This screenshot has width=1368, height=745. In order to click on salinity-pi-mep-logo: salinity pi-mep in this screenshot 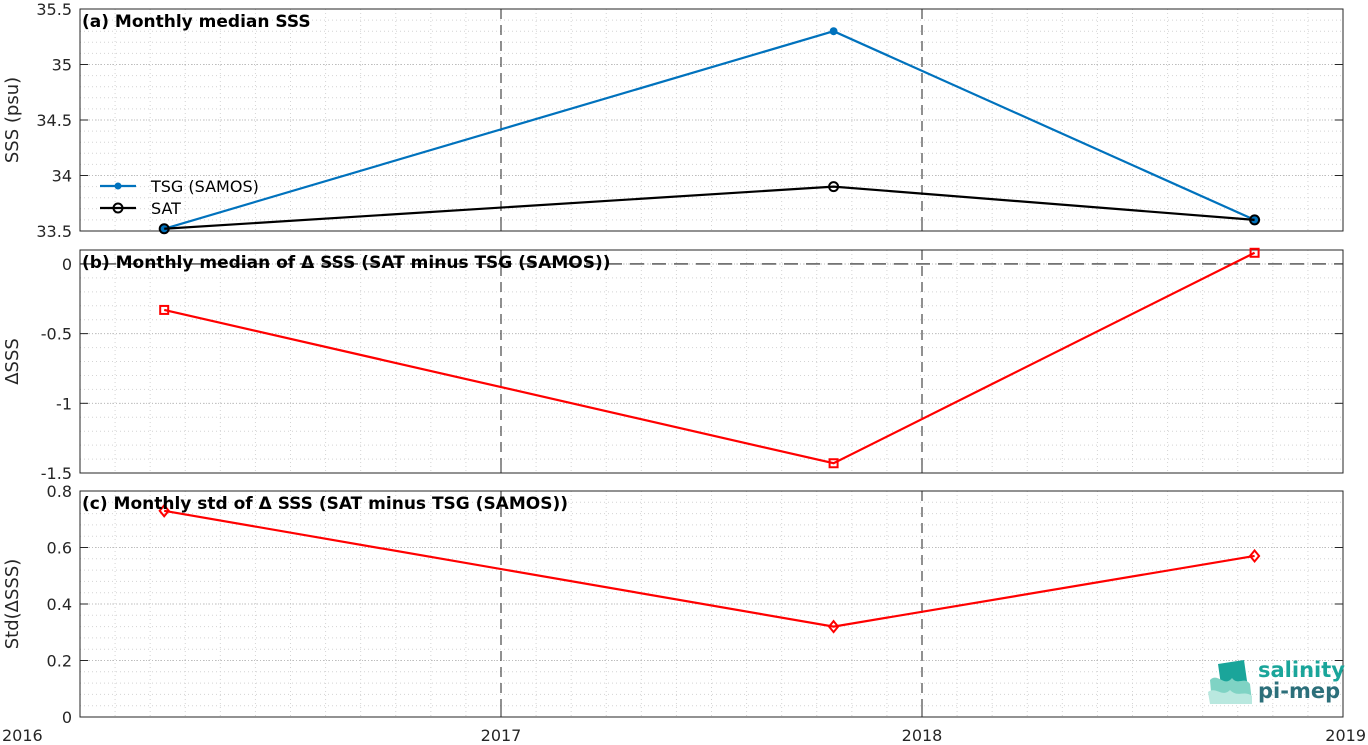, I will do `click(1276, 681)`.